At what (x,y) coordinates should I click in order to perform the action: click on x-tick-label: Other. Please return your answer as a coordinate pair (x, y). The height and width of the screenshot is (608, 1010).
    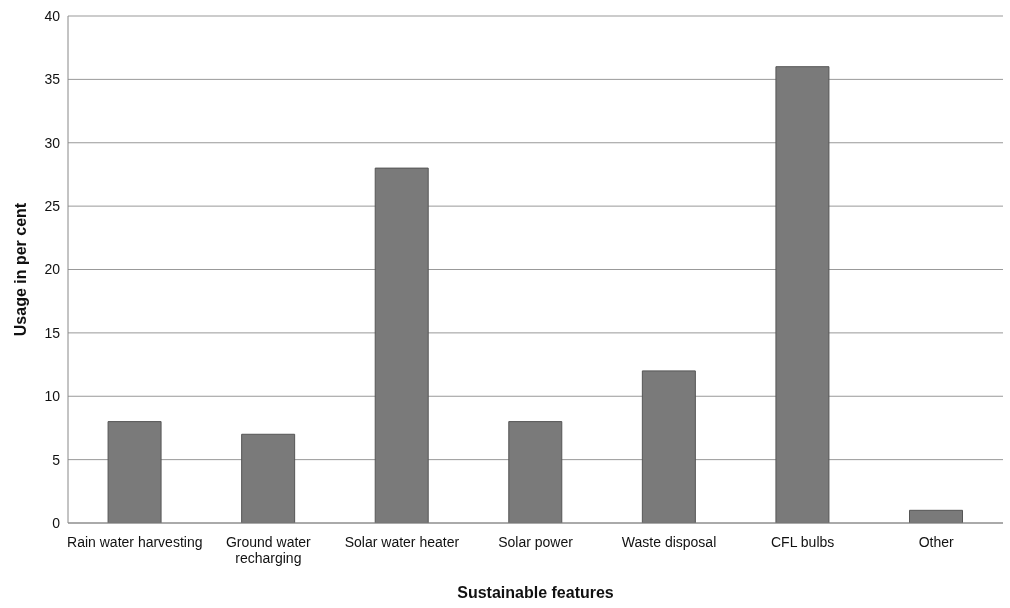
    Looking at the image, I should click on (936, 542).